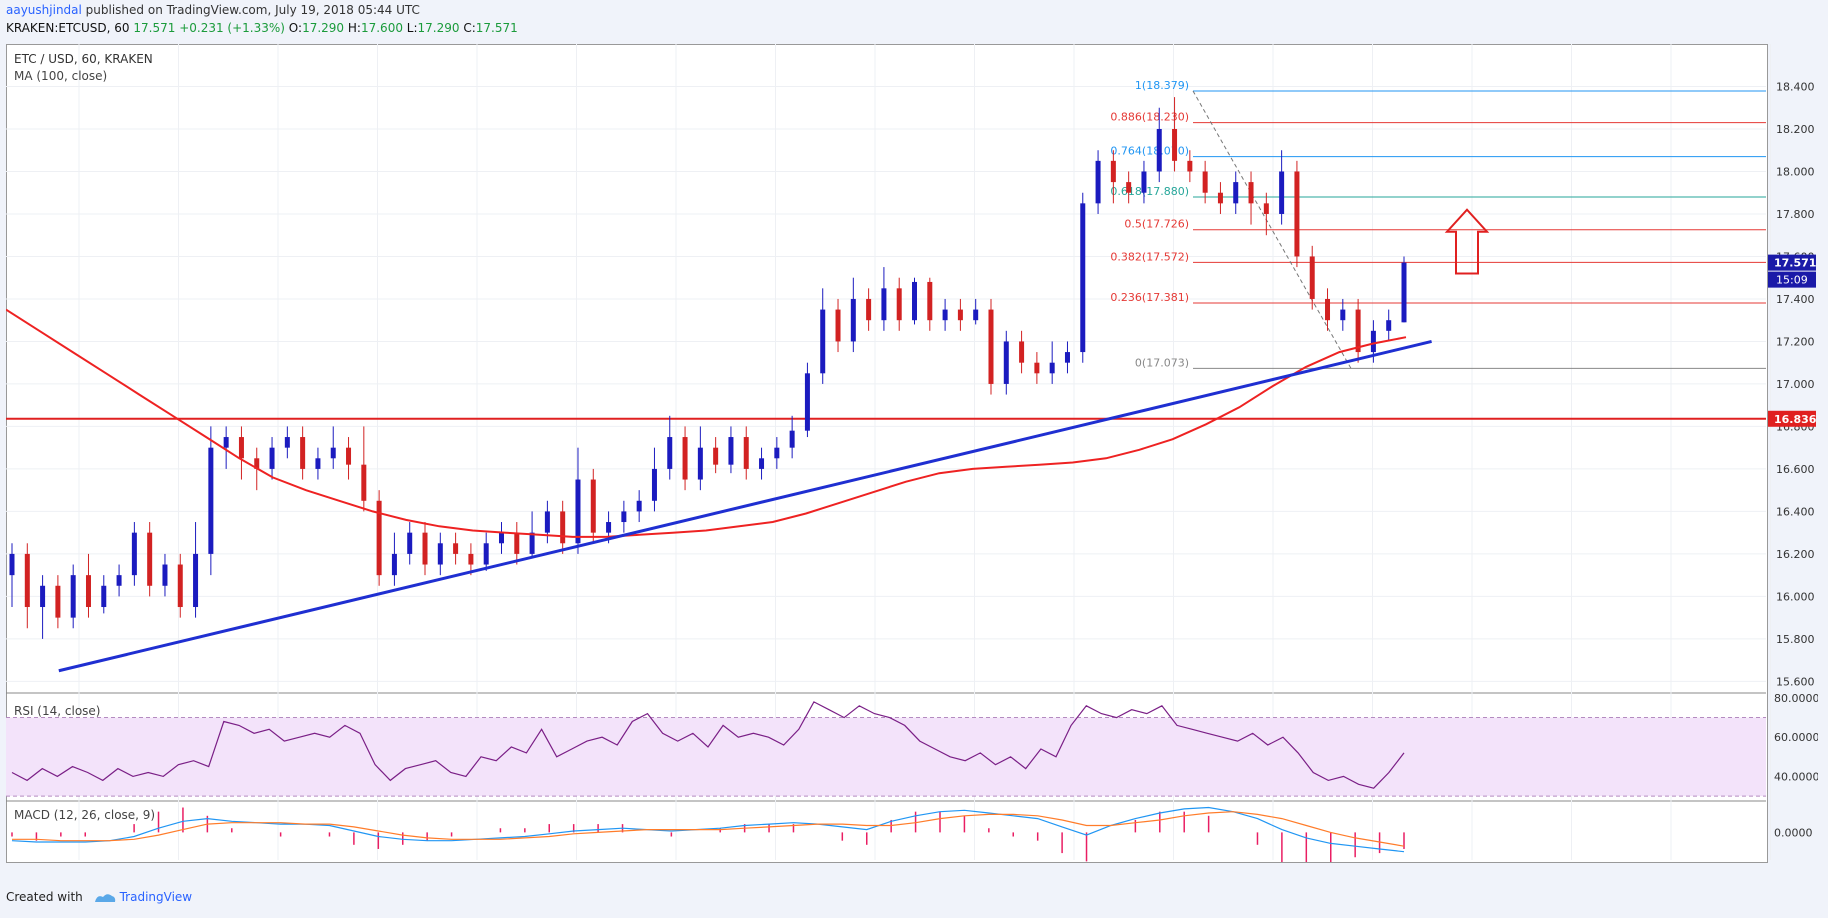 This screenshot has height=918, width=1828. I want to click on y-tick-label: 15.800, so click(1795, 639).